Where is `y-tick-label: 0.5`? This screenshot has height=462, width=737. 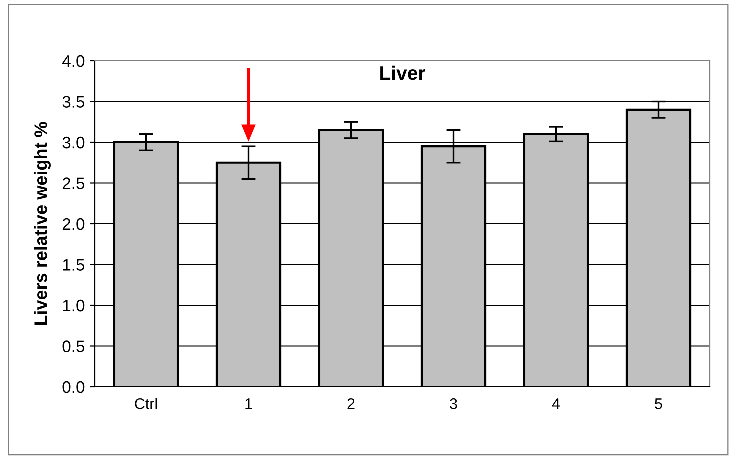 y-tick-label: 0.5 is located at coordinates (73, 346).